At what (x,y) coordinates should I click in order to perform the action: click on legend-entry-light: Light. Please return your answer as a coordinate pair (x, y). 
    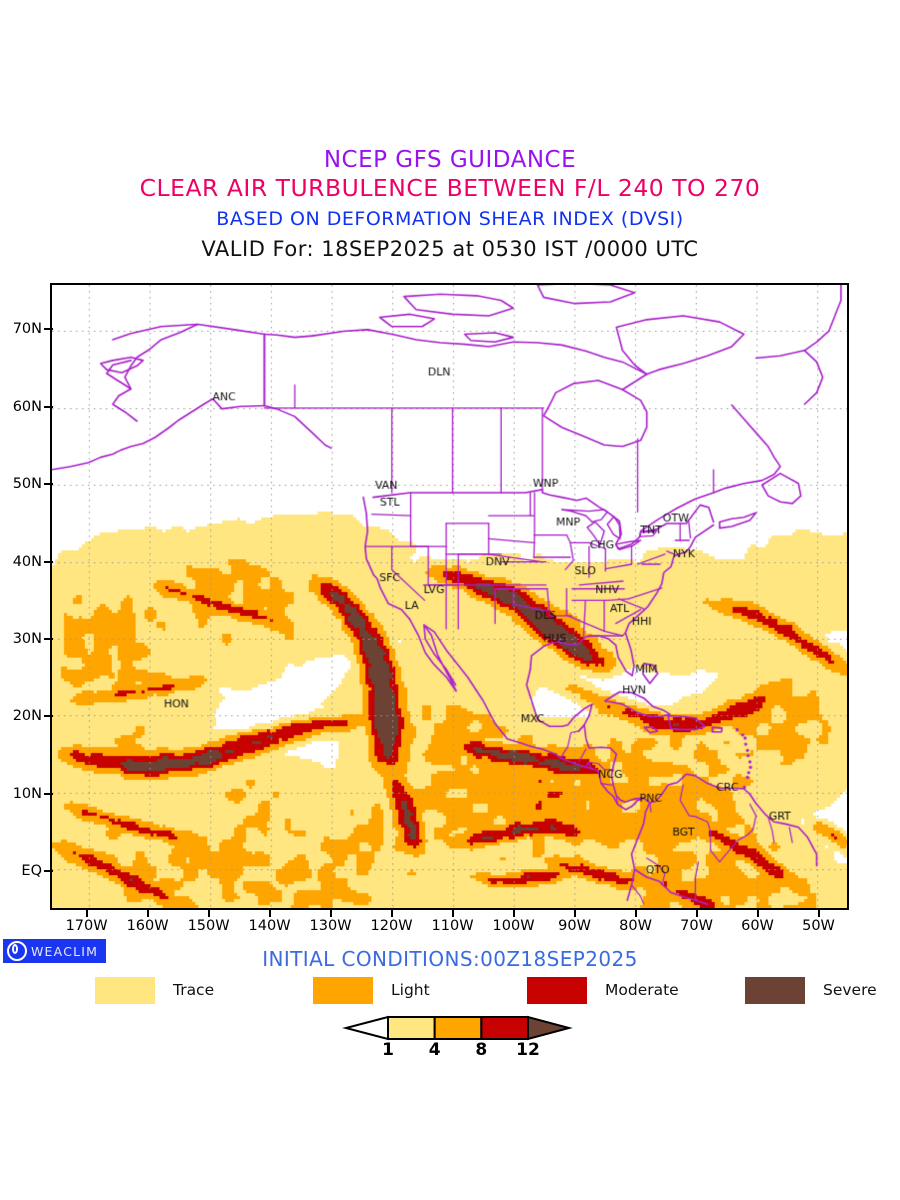
    Looking at the image, I should click on (371, 990).